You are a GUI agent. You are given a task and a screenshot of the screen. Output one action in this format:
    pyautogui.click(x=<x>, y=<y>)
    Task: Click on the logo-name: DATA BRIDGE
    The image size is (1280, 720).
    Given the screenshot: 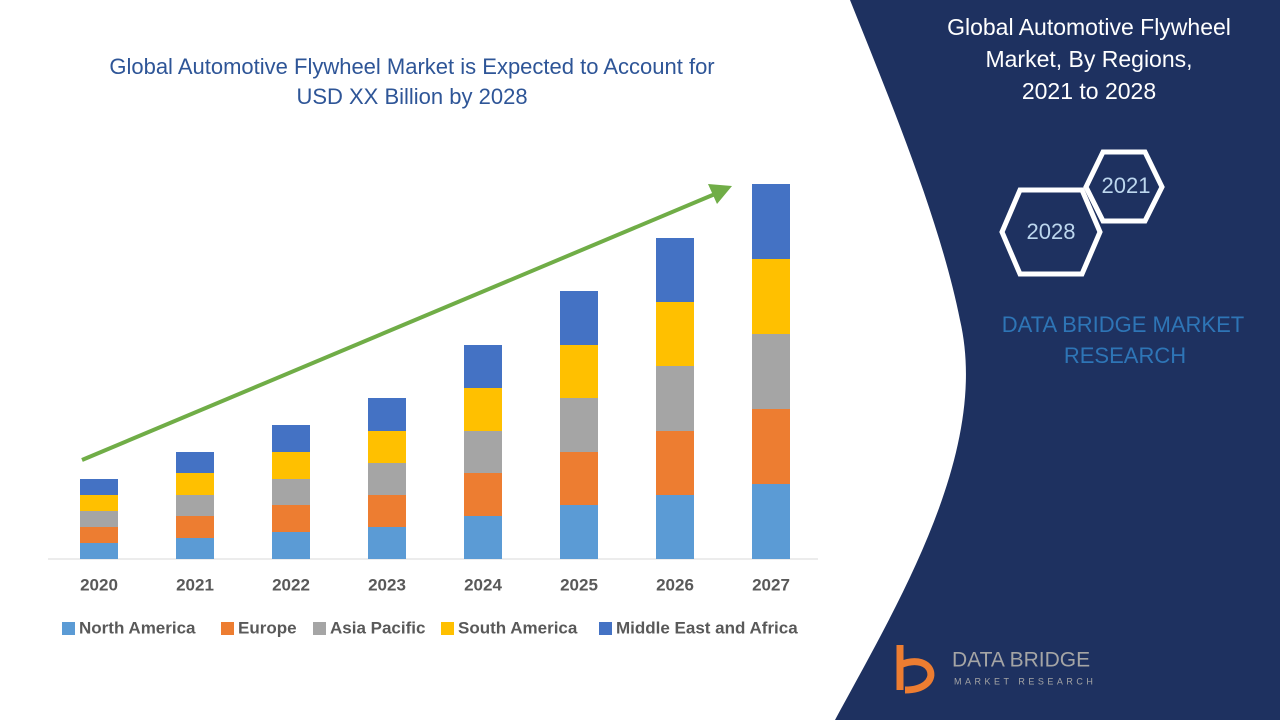 What is the action you would take?
    pyautogui.click(x=1021, y=660)
    